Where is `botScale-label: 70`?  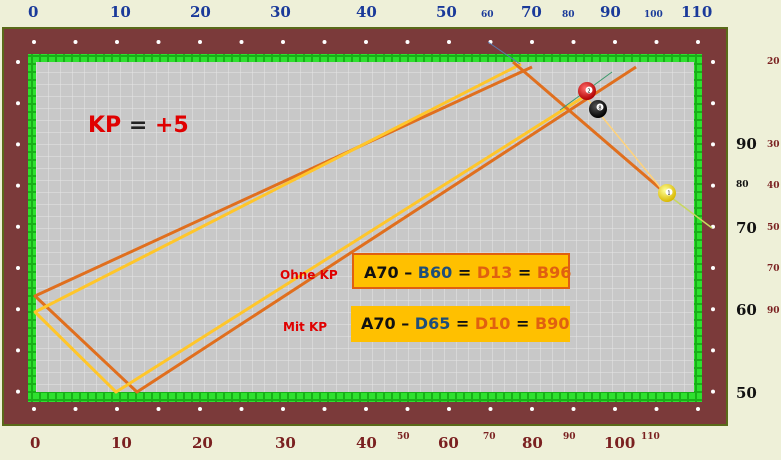 botScale-label: 70 is located at coordinates (489, 437).